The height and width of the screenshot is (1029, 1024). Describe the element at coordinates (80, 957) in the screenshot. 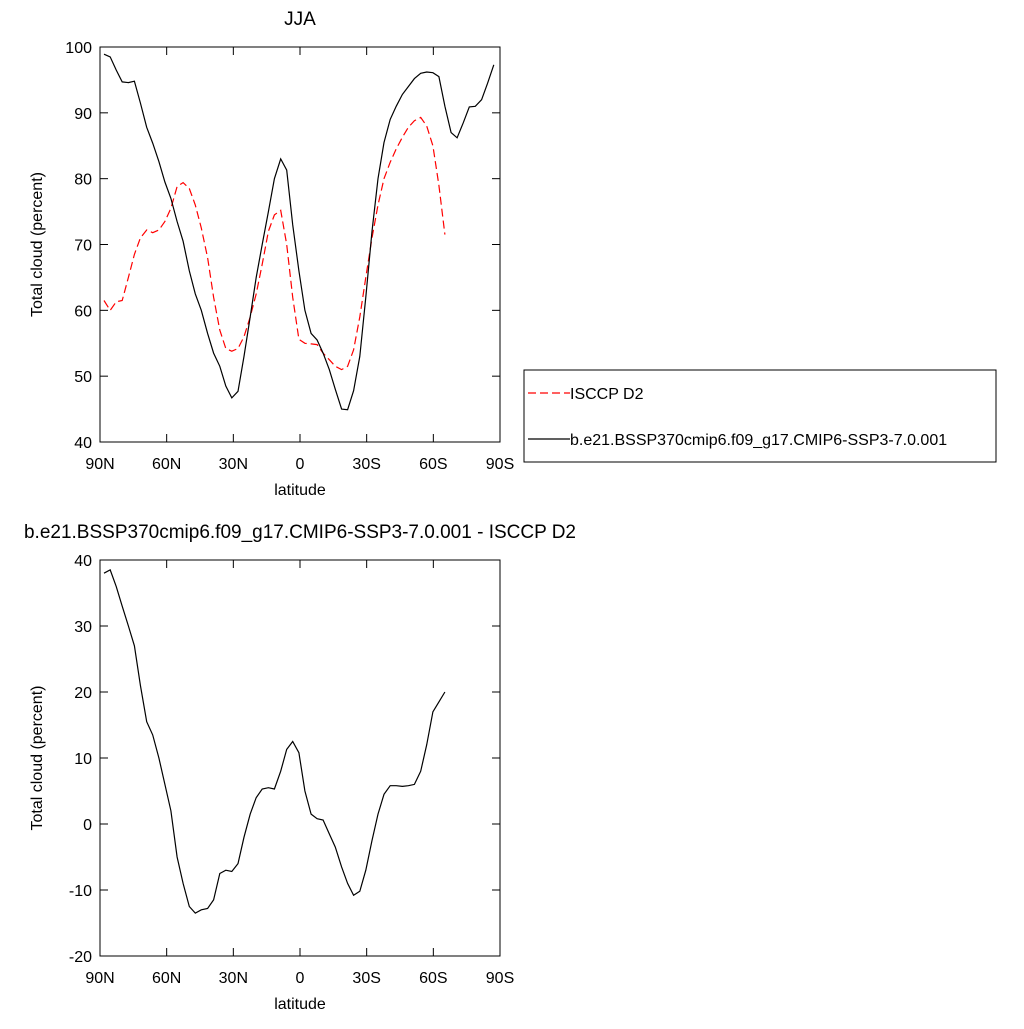

I see `y-tick-label: -20` at that location.